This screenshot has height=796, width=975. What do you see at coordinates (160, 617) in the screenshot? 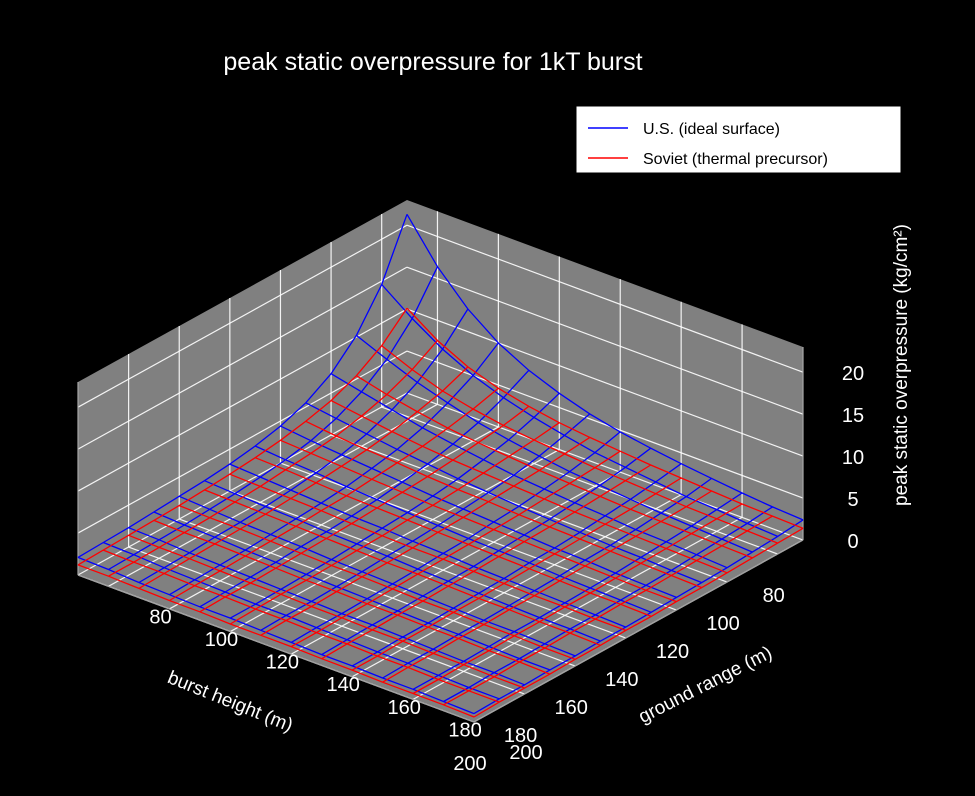
I see `y-tick-label: 80` at bounding box center [160, 617].